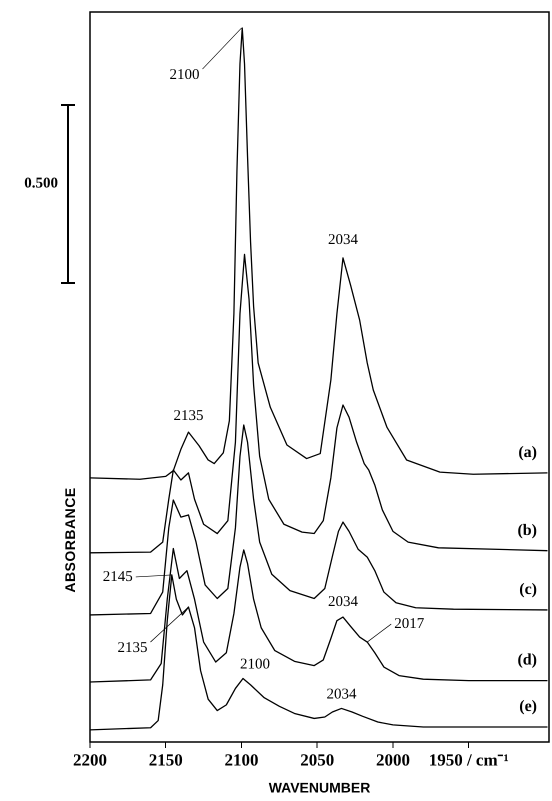 This screenshot has width=552, height=801. Describe the element at coordinates (528, 589) in the screenshot. I see `series-label: (c)` at that location.